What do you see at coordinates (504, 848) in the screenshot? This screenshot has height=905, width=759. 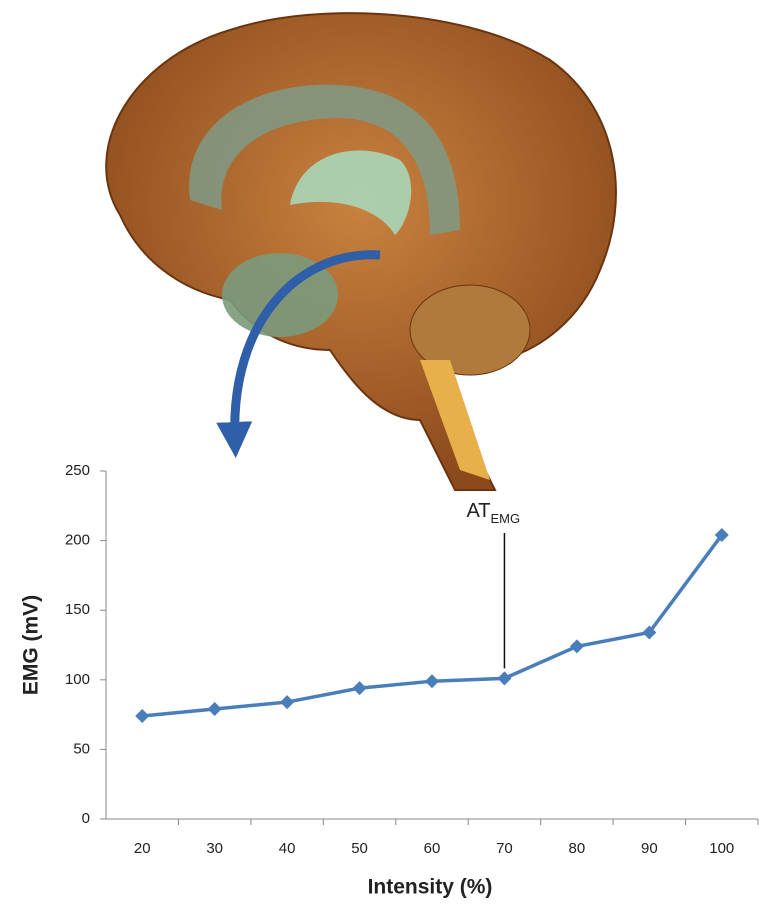 I see `x-tick-label: 70` at bounding box center [504, 848].